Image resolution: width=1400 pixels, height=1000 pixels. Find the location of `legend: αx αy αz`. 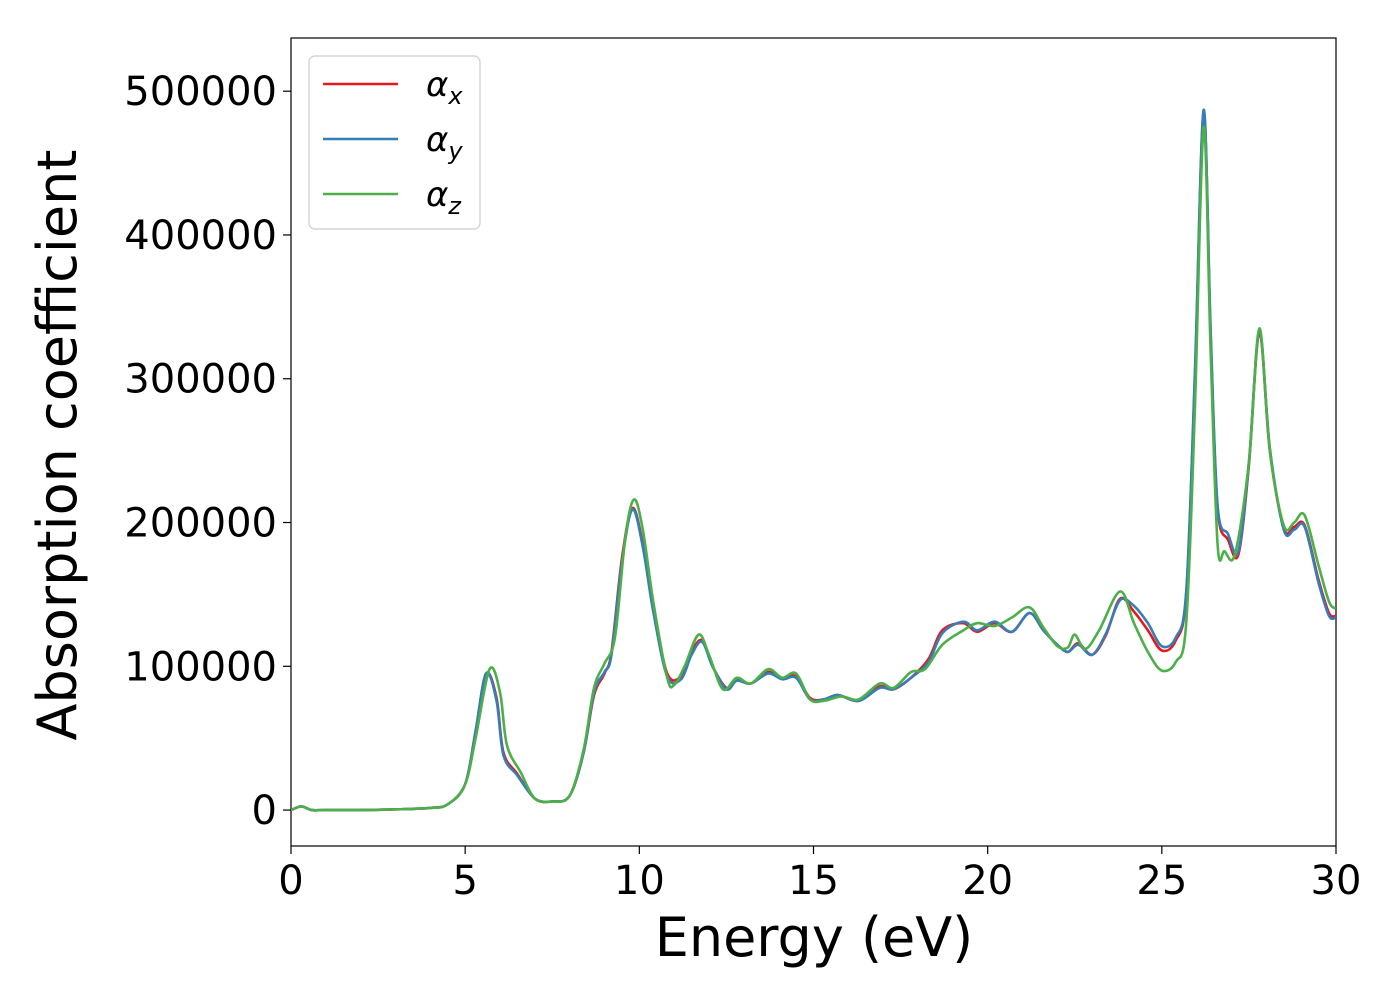

legend: αx αy αz is located at coordinates (394, 142).